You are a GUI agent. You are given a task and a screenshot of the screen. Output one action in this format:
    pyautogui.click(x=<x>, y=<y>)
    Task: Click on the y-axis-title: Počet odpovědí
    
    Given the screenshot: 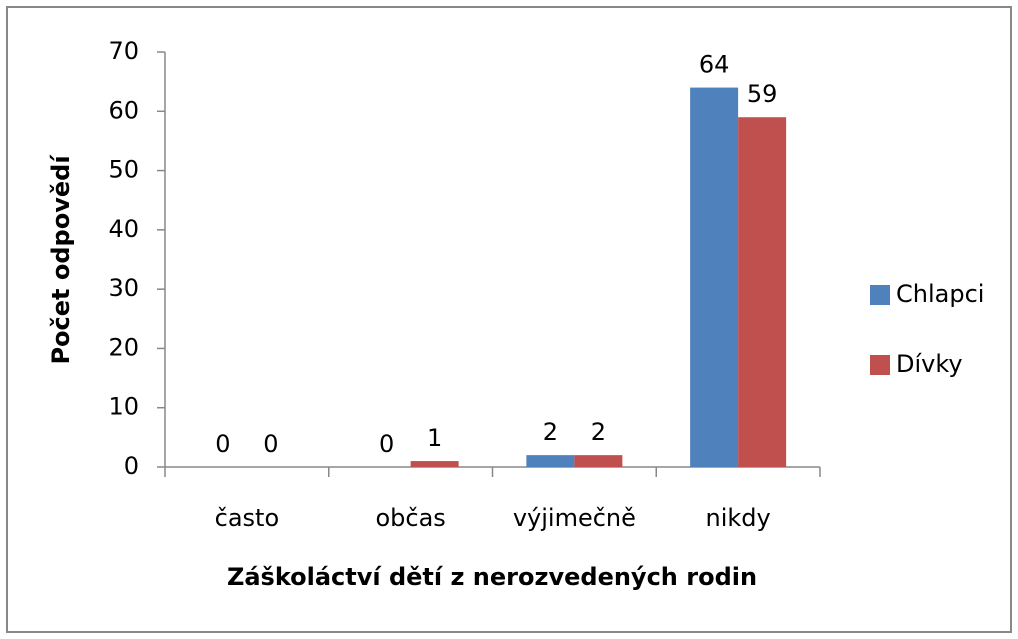 What is the action you would take?
    pyautogui.click(x=61, y=259)
    